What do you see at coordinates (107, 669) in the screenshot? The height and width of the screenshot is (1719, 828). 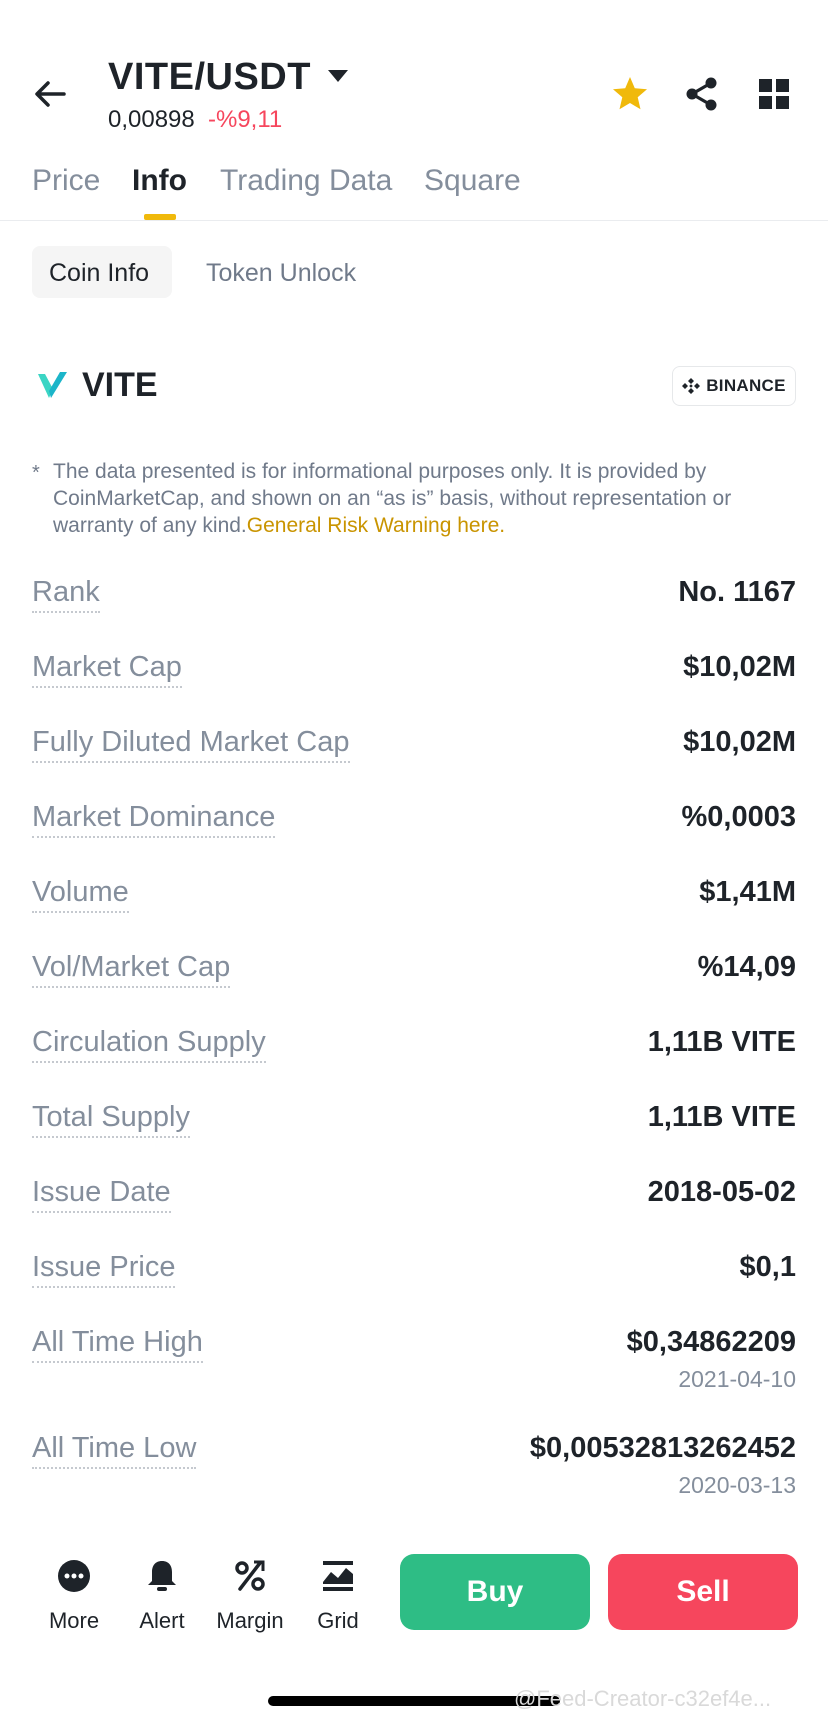 I see `stat-label: Market Cap` at bounding box center [107, 669].